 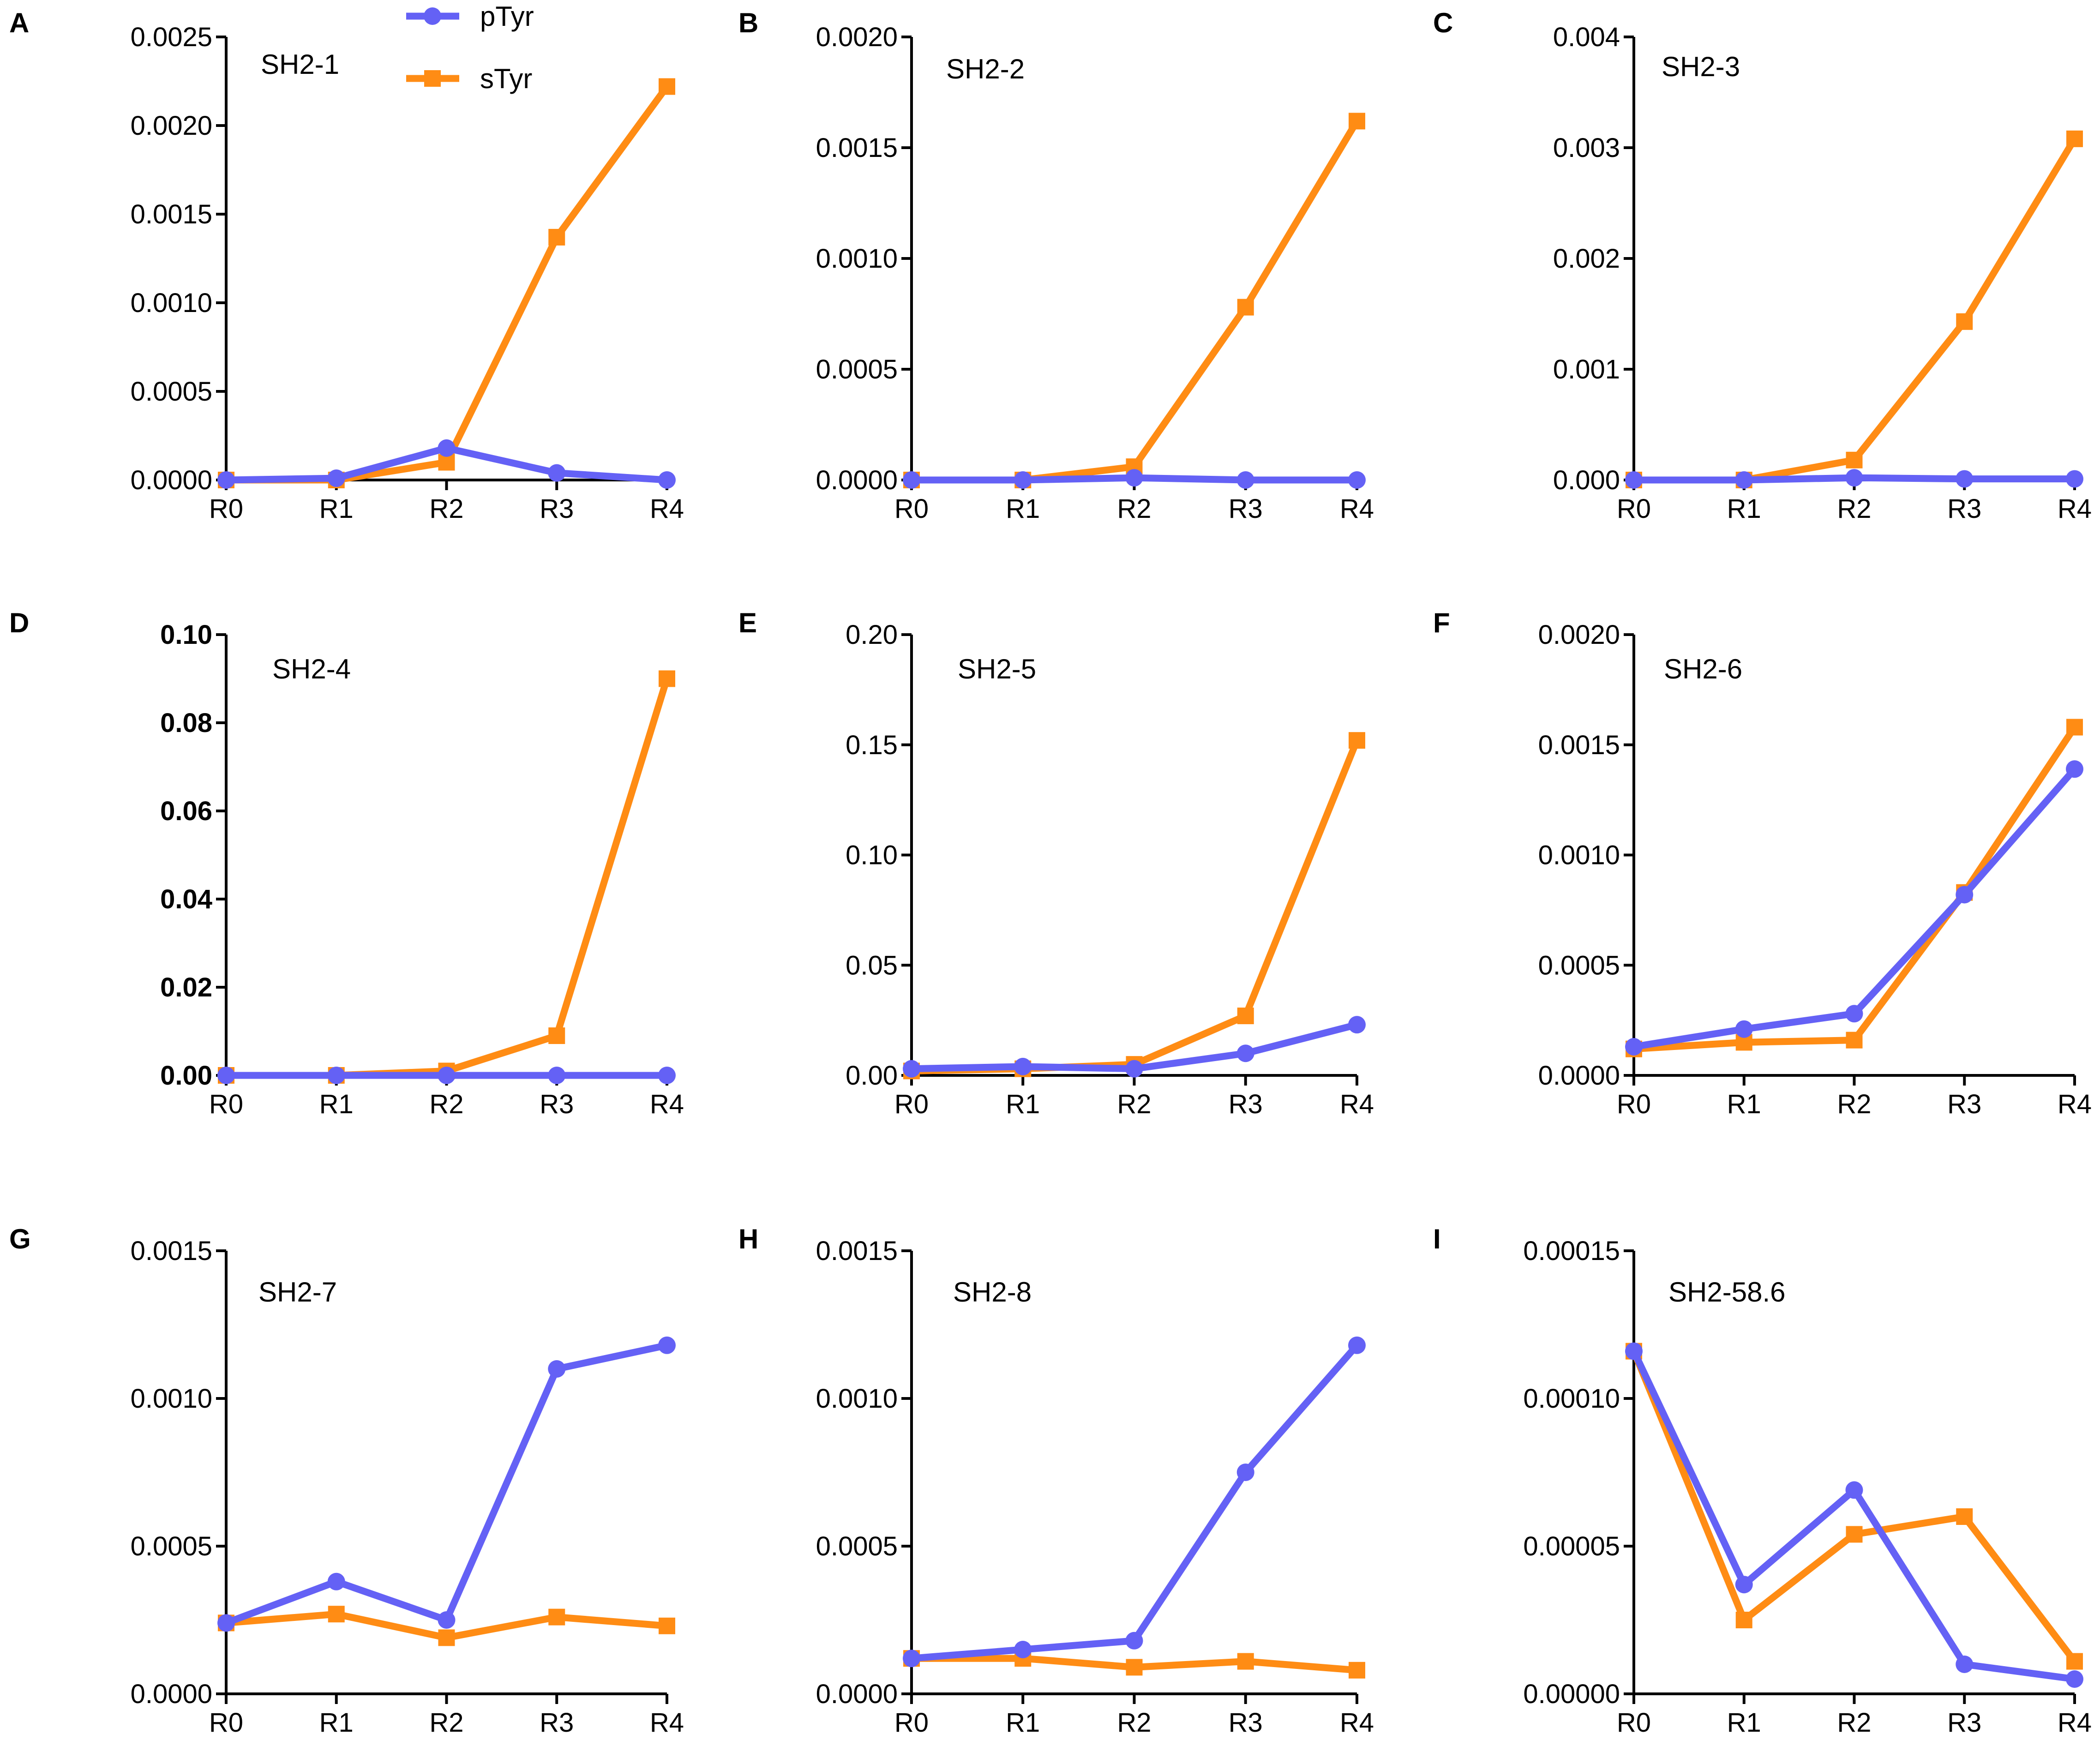 I want to click on panel-letter: F, so click(x=1441, y=622).